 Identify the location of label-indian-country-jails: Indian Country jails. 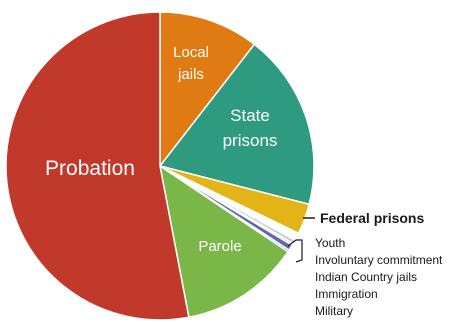
(366, 277).